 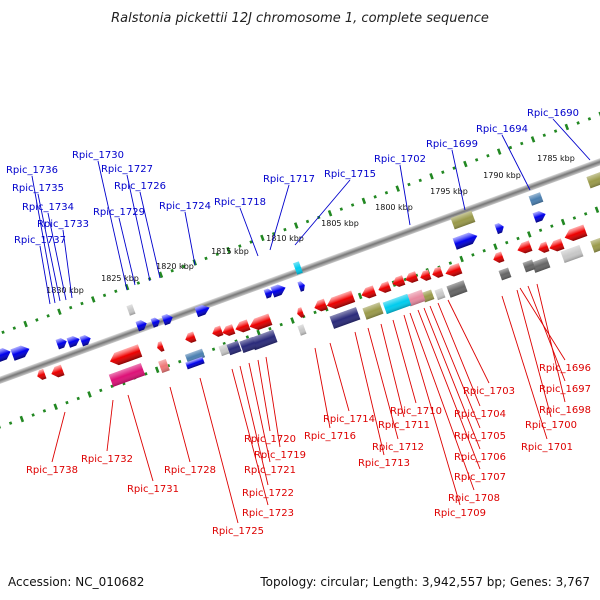 I want to click on gene-label-rpic-1735: Rpic_1735, so click(x=38, y=188).